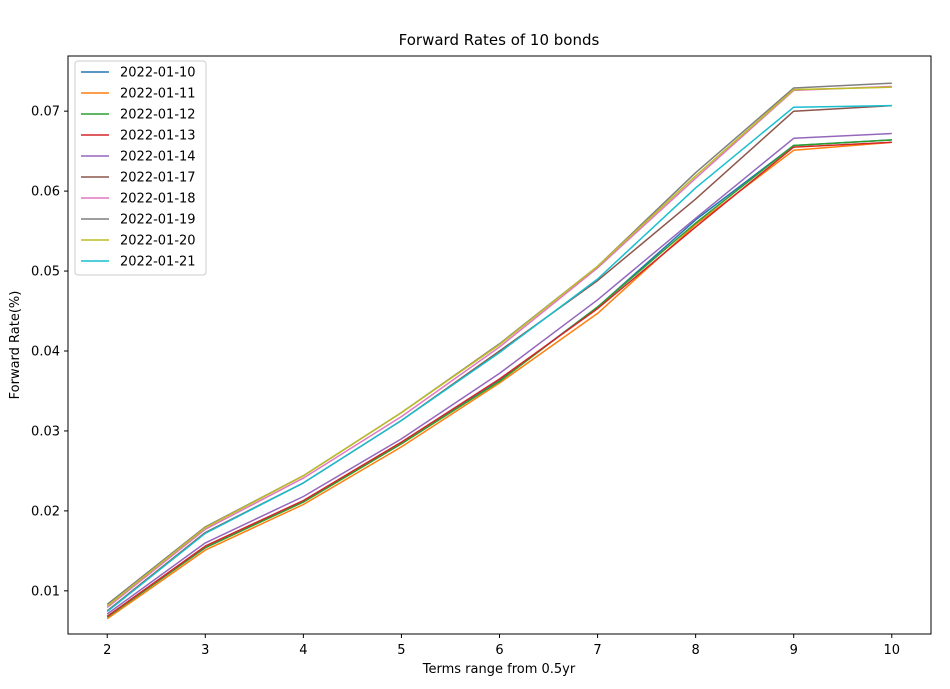 This screenshot has height=689, width=950. What do you see at coordinates (45, 351) in the screenshot?
I see `y-tick-label: 0.04` at bounding box center [45, 351].